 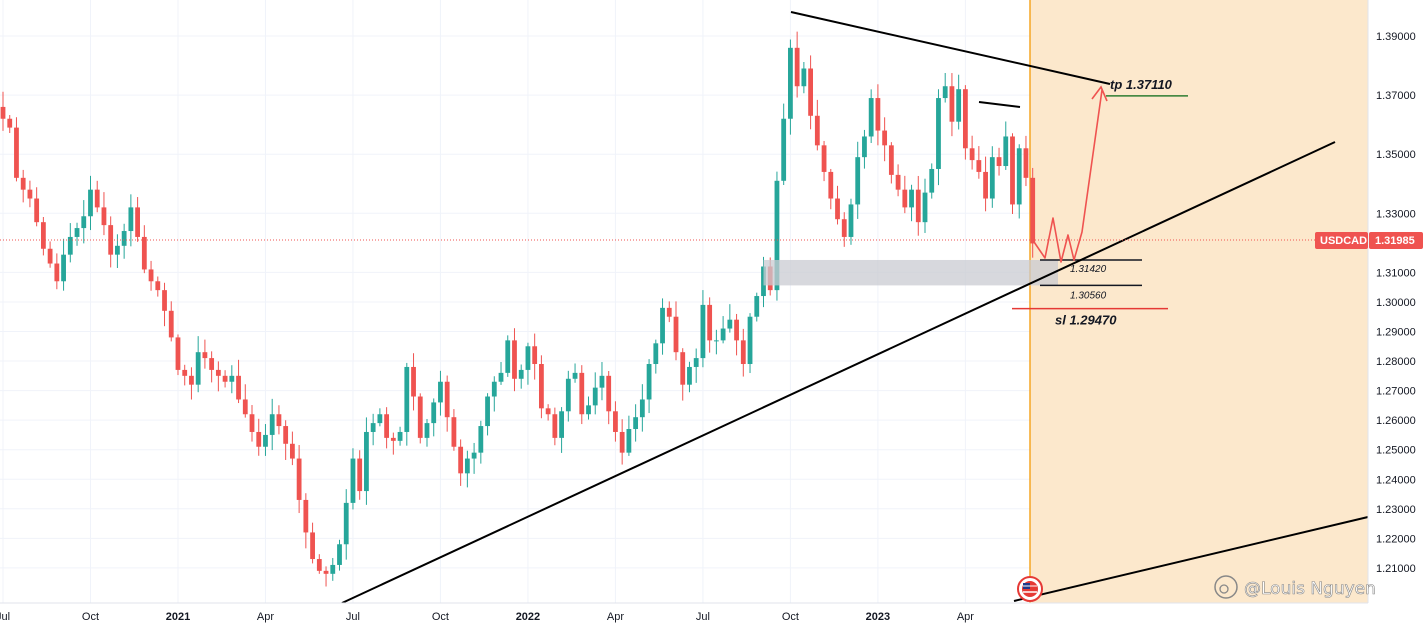 I want to click on projection-path, so click(x=1067, y=176).